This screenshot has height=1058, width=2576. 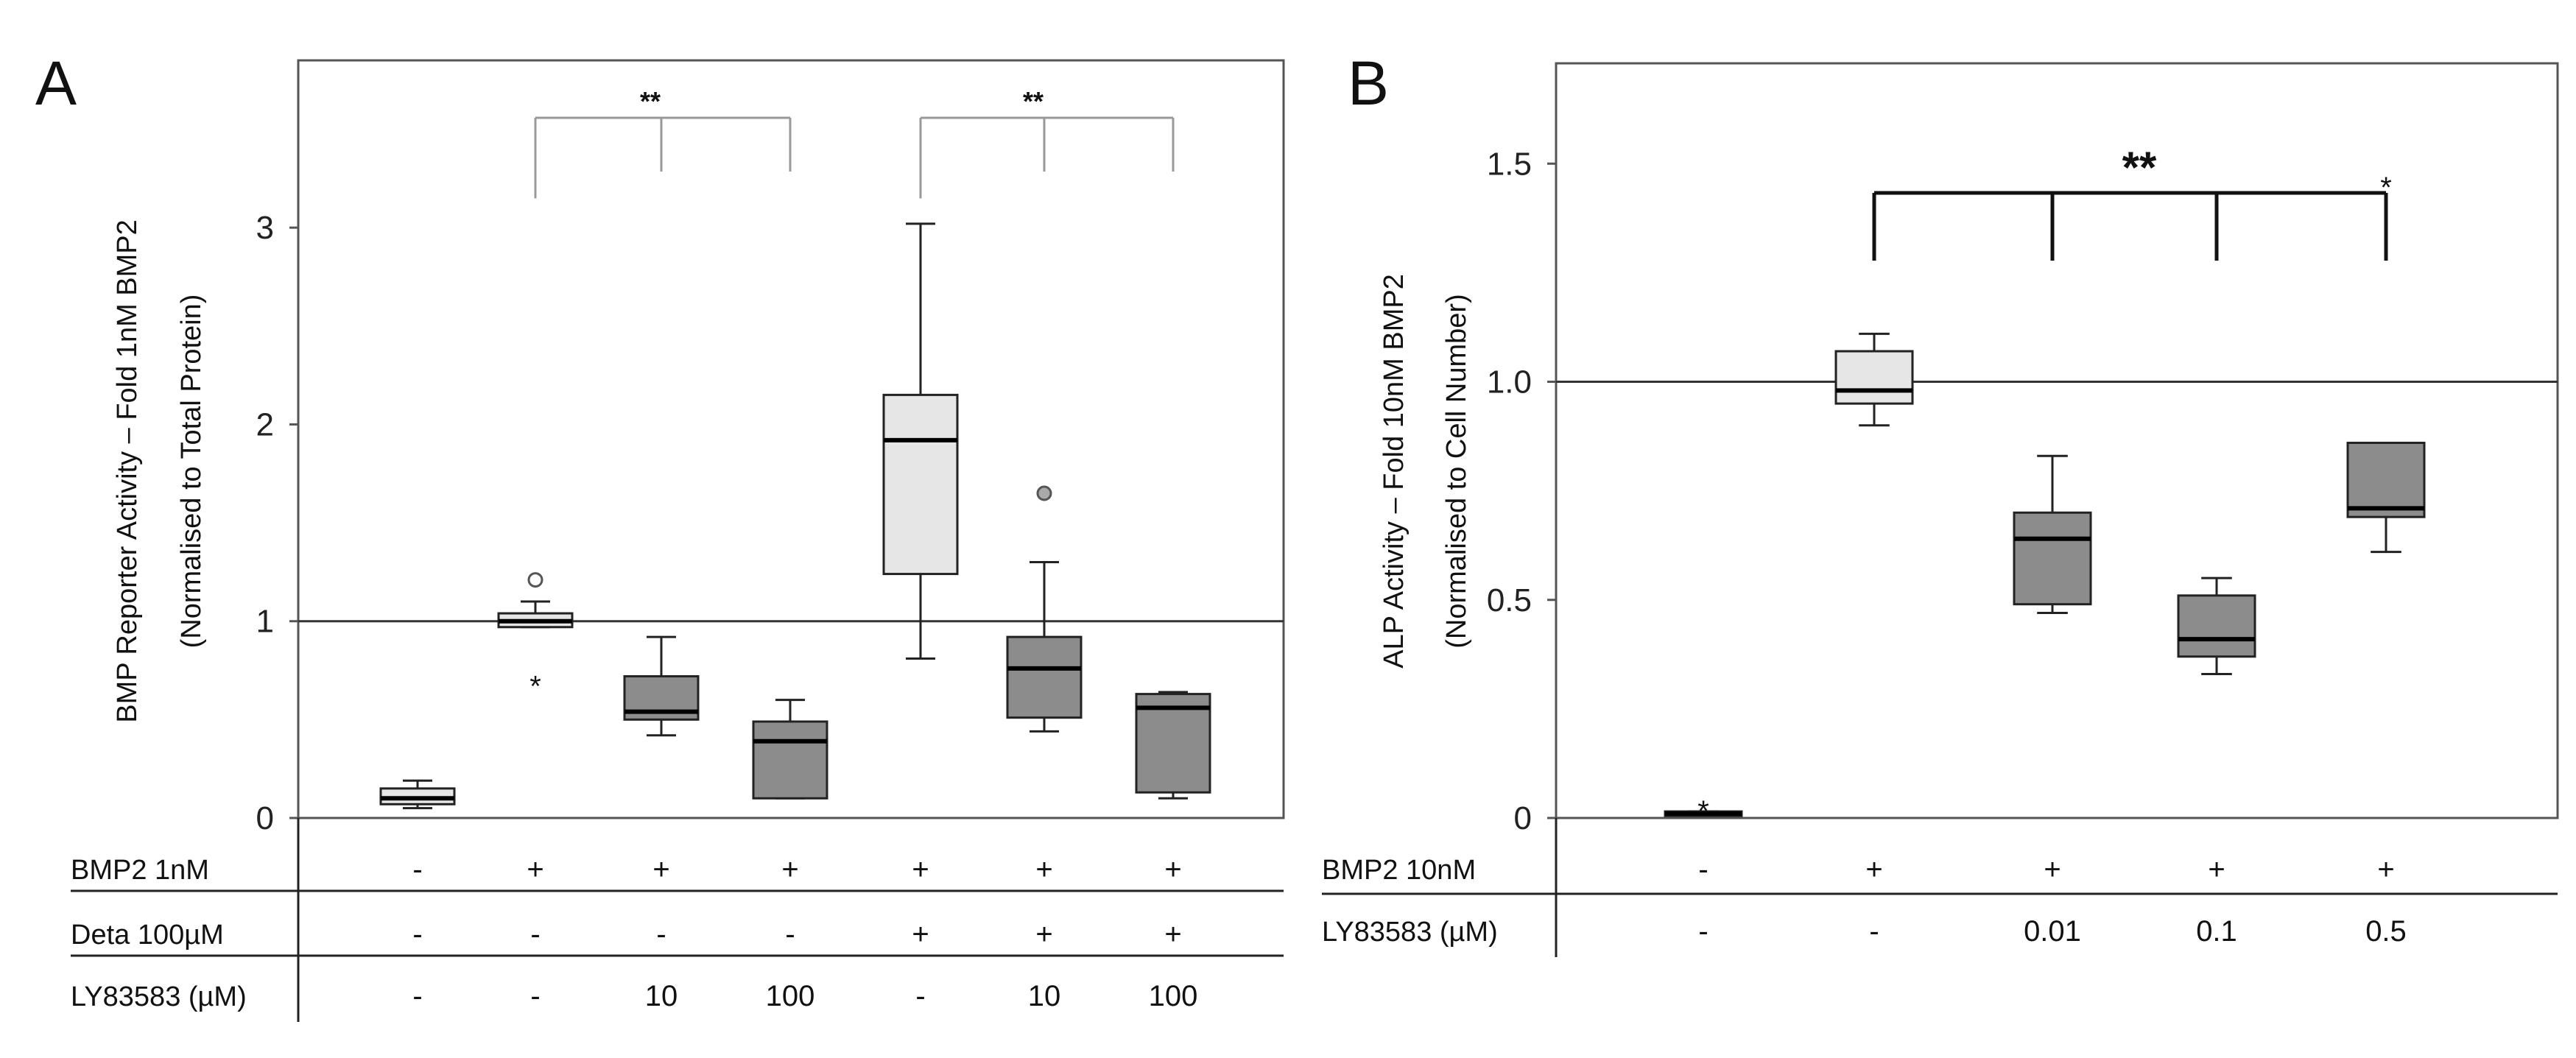 I want to click on panel-b-ytick-label: 1.5, so click(x=1509, y=164).